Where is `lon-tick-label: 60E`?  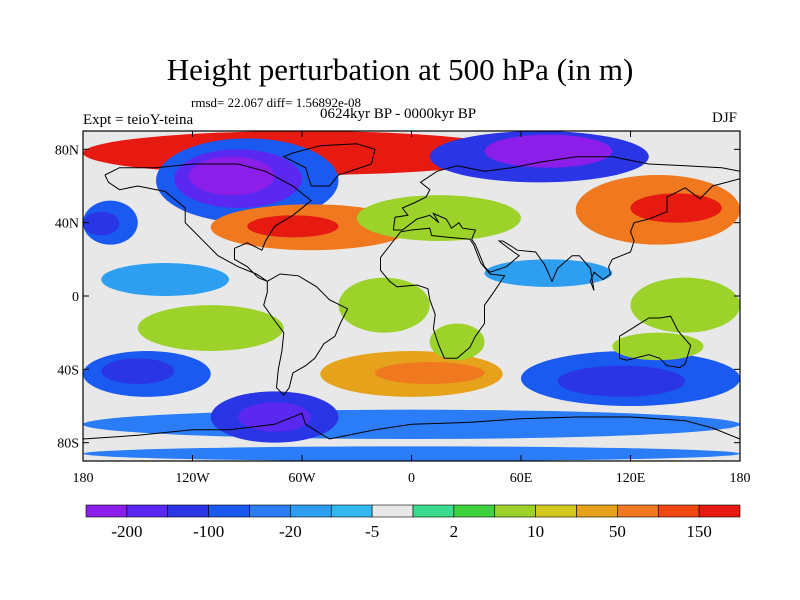
lon-tick-label: 60E is located at coordinates (521, 478).